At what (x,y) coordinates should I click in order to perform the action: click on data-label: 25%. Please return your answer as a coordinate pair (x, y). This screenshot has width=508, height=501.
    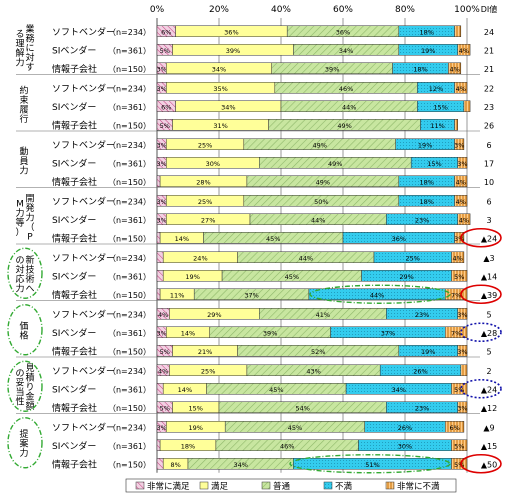
    Looking at the image, I should click on (208, 371).